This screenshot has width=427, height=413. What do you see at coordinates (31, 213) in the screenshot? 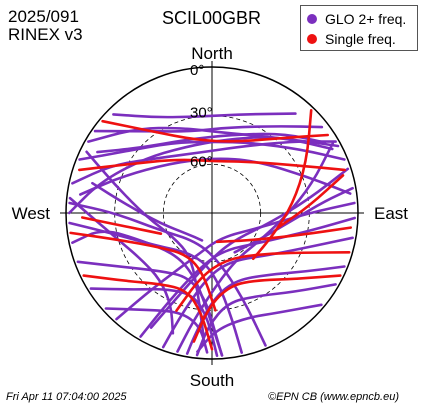
I see `direction-label-west: West` at bounding box center [31, 213].